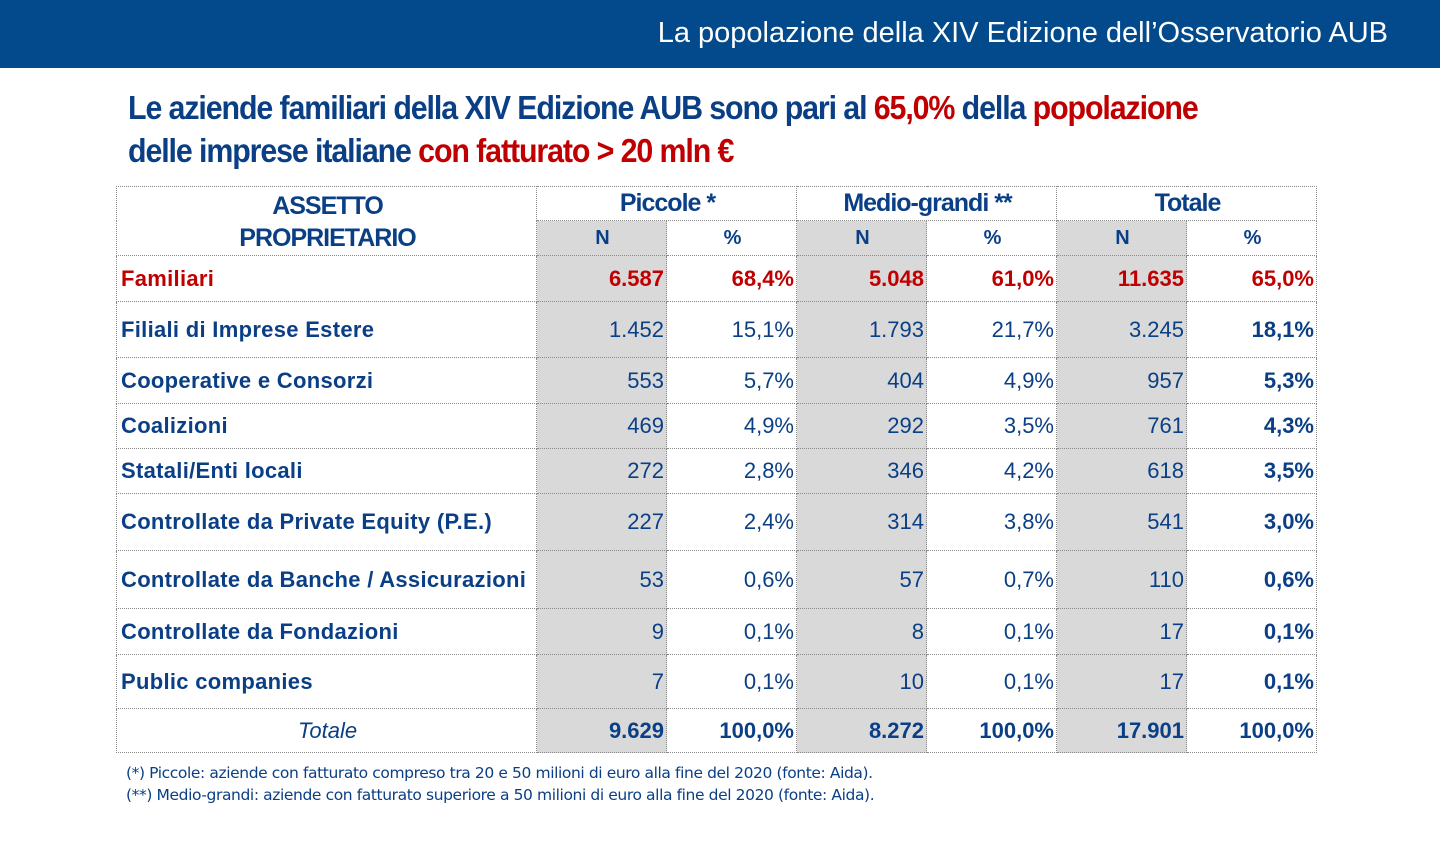 The height and width of the screenshot is (856, 1440). What do you see at coordinates (1251, 426) in the screenshot?
I see `cell-value: 4,3%` at bounding box center [1251, 426].